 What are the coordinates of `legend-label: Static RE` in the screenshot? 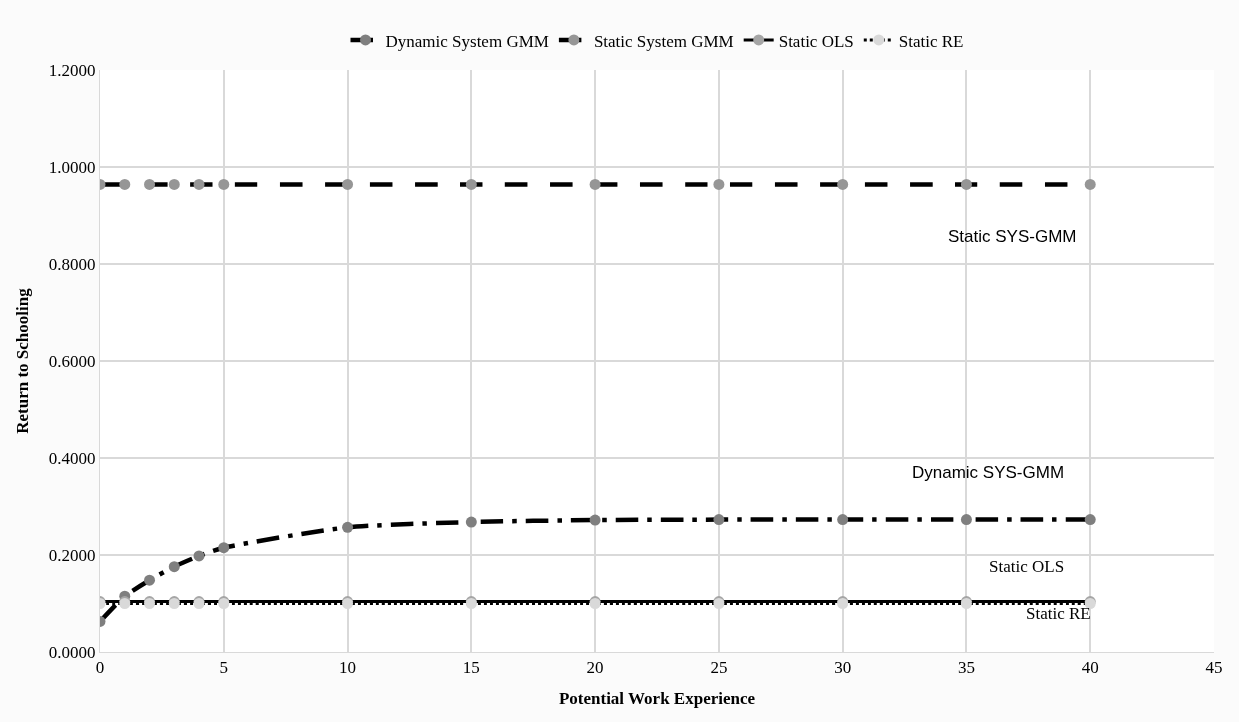 It's located at (931, 41).